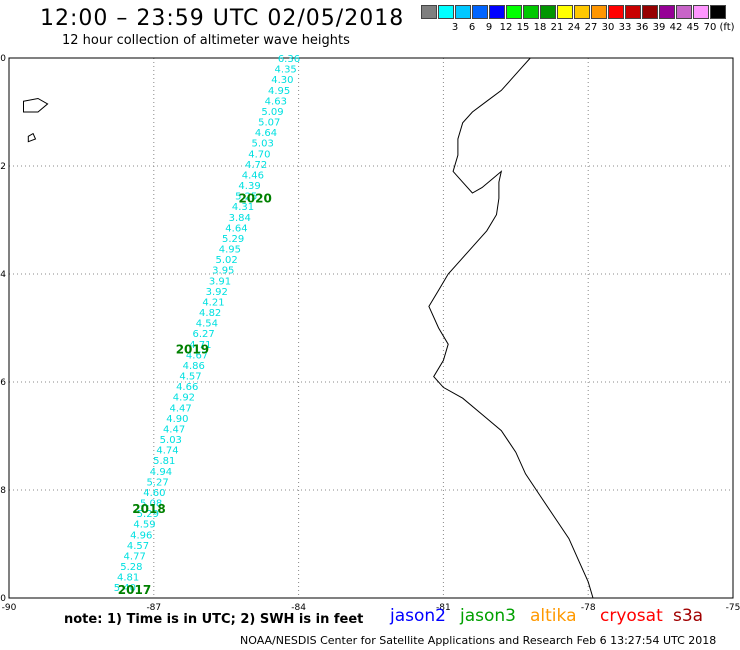  I want to click on swh-value: 3.92, so click(217, 292).